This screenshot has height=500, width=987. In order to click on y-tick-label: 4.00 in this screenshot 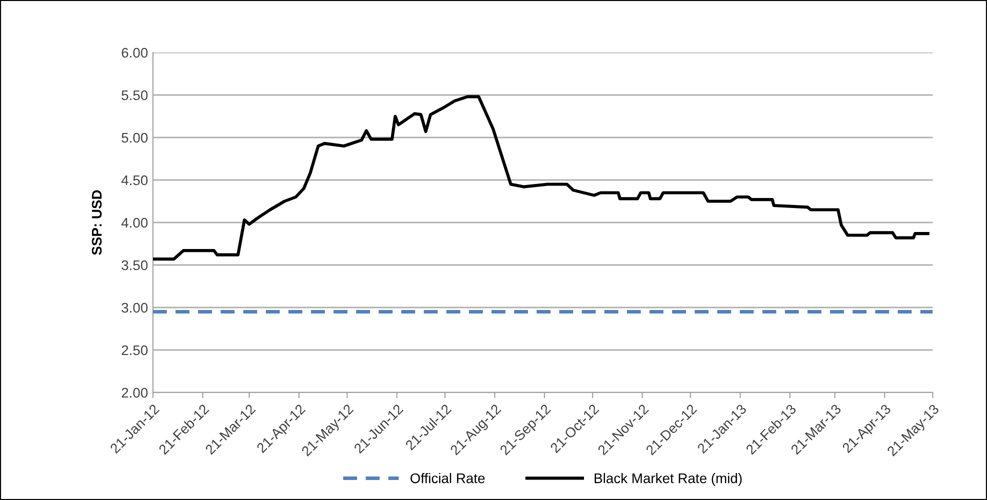, I will do `click(134, 223)`.